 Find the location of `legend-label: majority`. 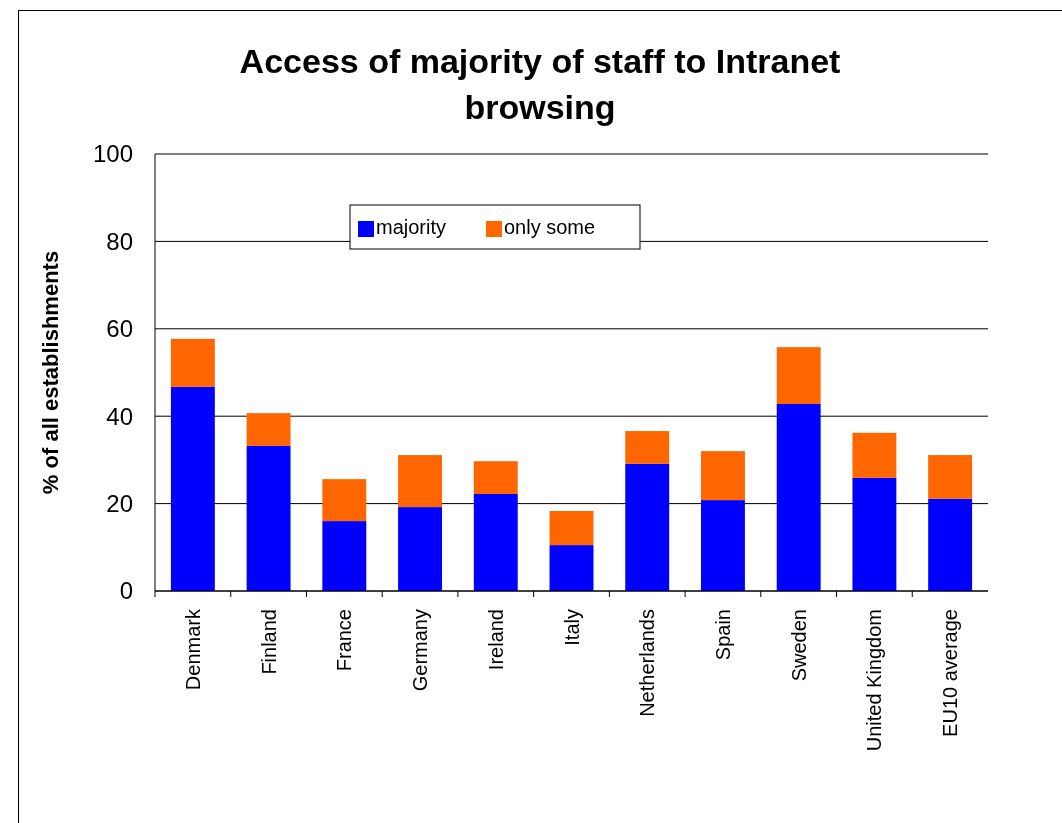

legend-label: majority is located at coordinates (411, 227).